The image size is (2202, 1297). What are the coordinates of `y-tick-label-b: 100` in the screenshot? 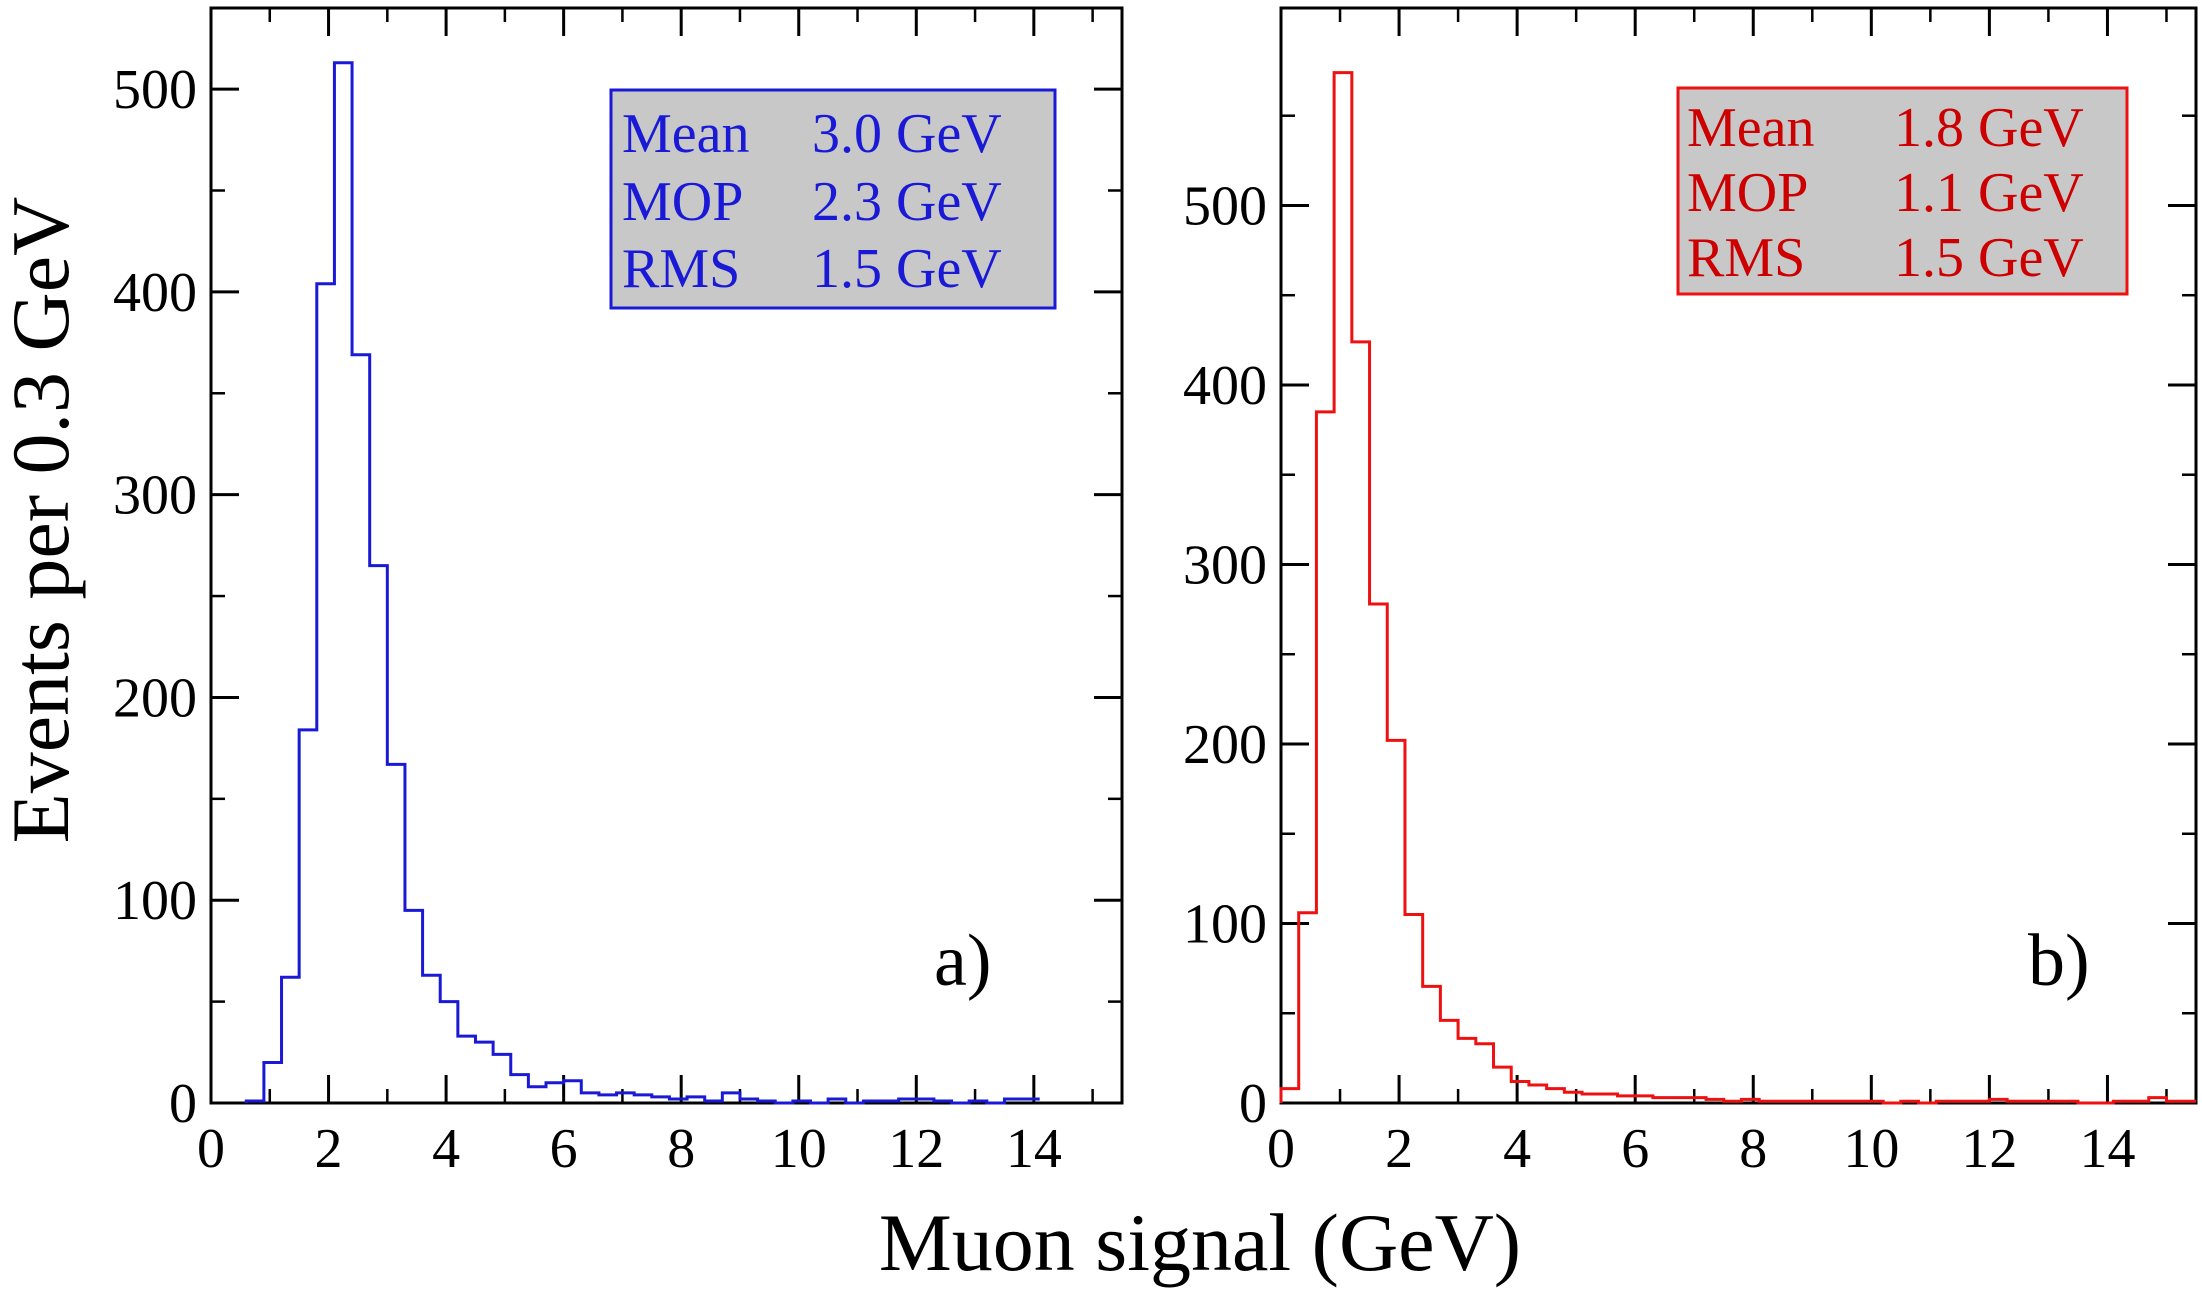 It's located at (1225, 924).